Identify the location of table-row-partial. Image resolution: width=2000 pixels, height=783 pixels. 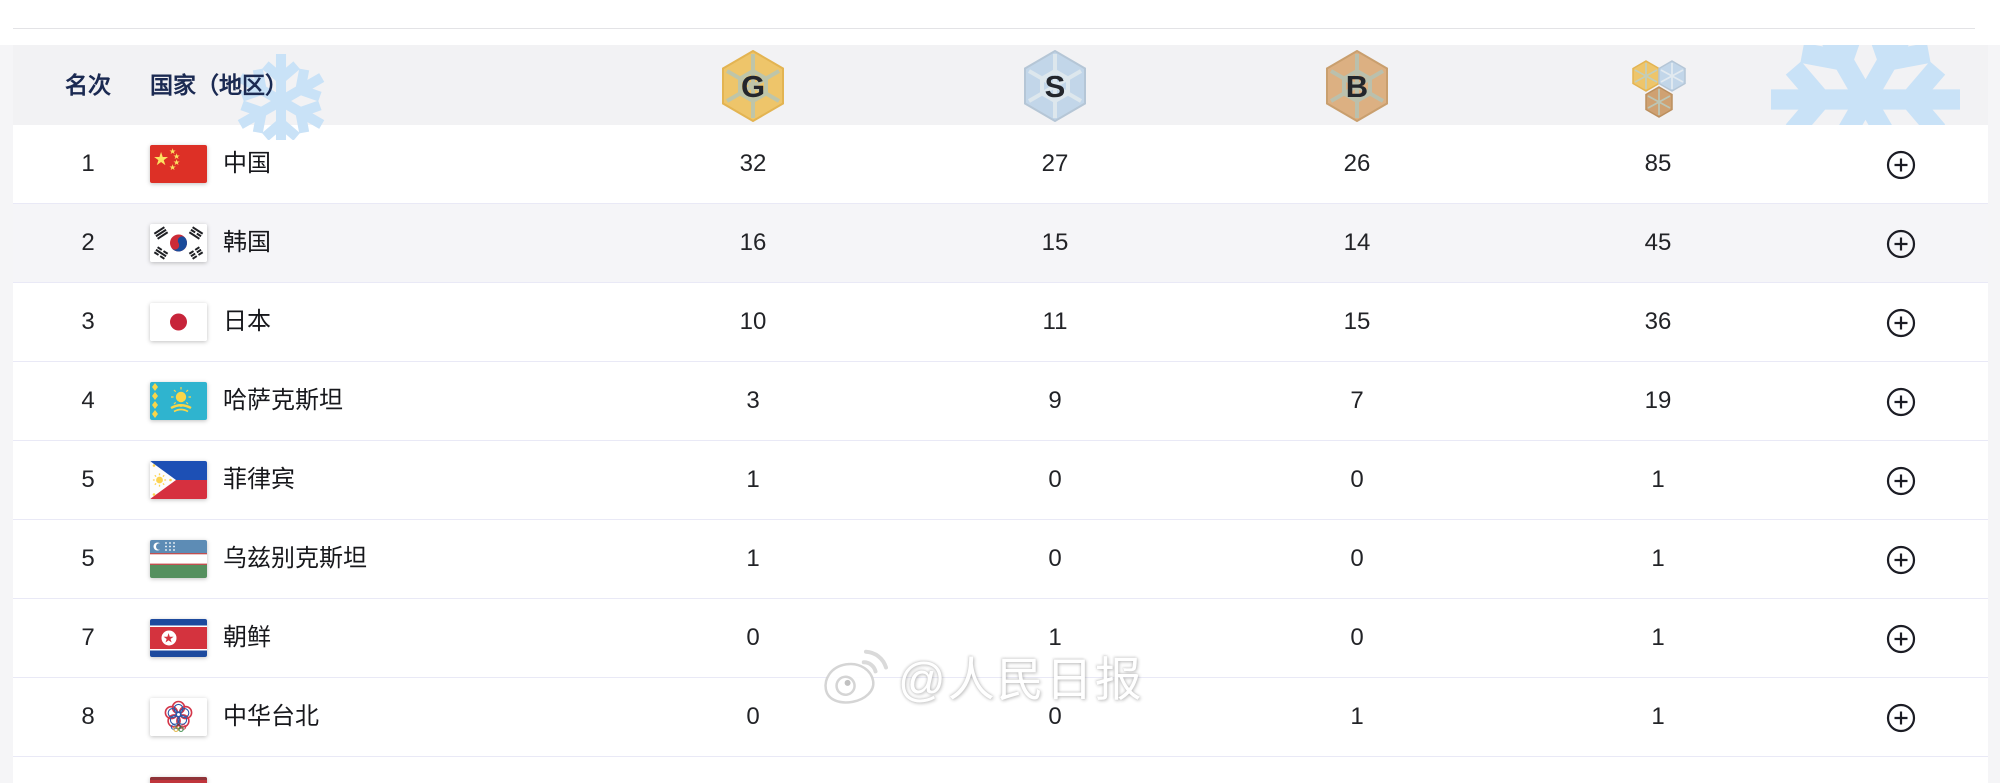
(1000, 770).